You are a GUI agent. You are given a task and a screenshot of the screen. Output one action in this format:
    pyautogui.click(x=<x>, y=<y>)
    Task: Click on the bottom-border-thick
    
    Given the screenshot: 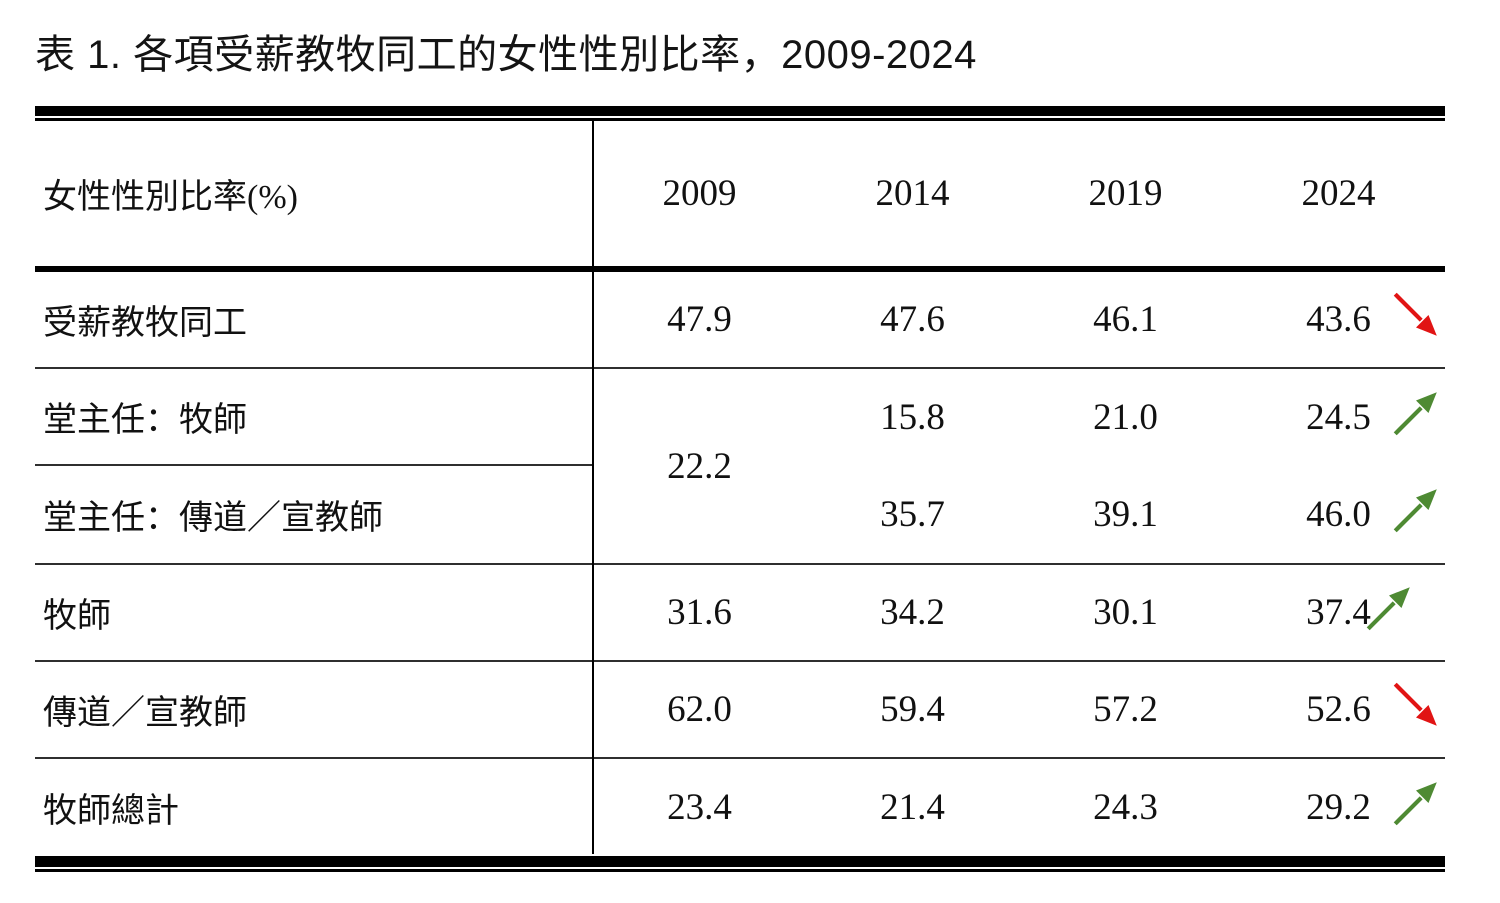 What is the action you would take?
    pyautogui.click(x=740, y=861)
    